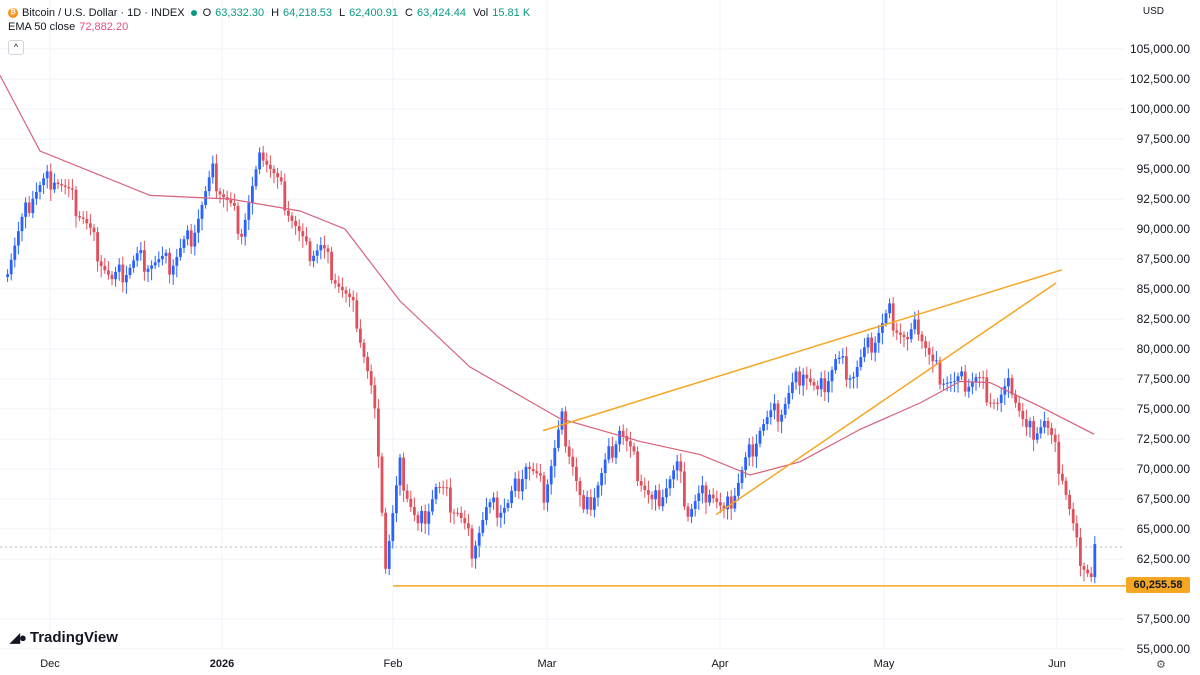  I want to click on price-tick-label: 82,500.00, so click(1164, 319).